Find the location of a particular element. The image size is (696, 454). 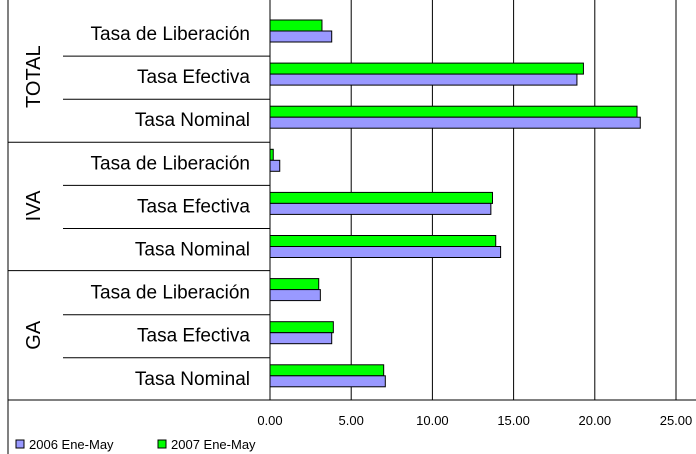

legend-label: 2007 Ene-May is located at coordinates (213, 444).